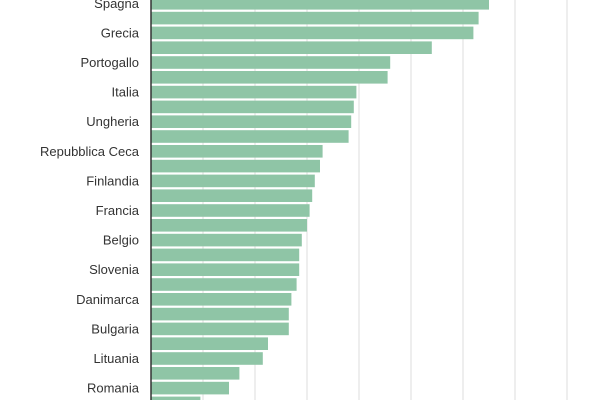  Describe the element at coordinates (108, 299) in the screenshot. I see `category-label: Danimarca` at that location.